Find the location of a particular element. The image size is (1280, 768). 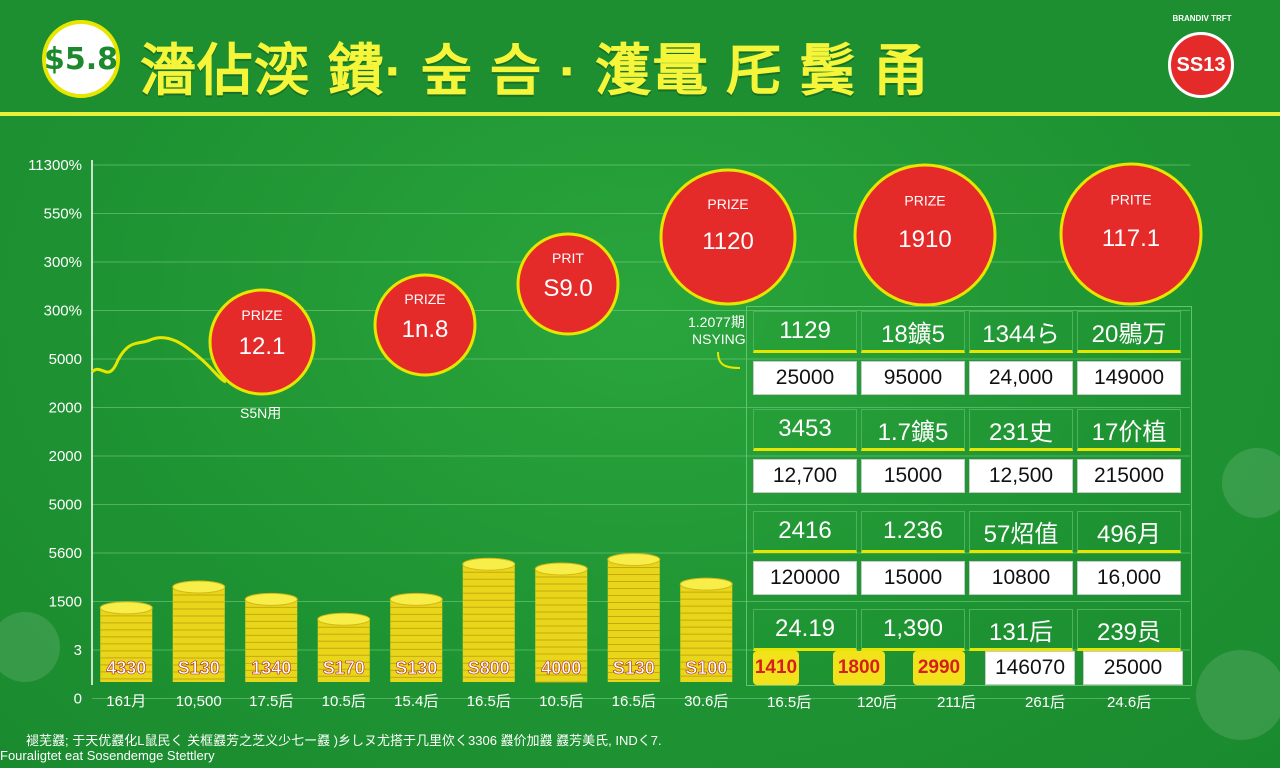

table-cell-header: 3453 is located at coordinates (805, 430).